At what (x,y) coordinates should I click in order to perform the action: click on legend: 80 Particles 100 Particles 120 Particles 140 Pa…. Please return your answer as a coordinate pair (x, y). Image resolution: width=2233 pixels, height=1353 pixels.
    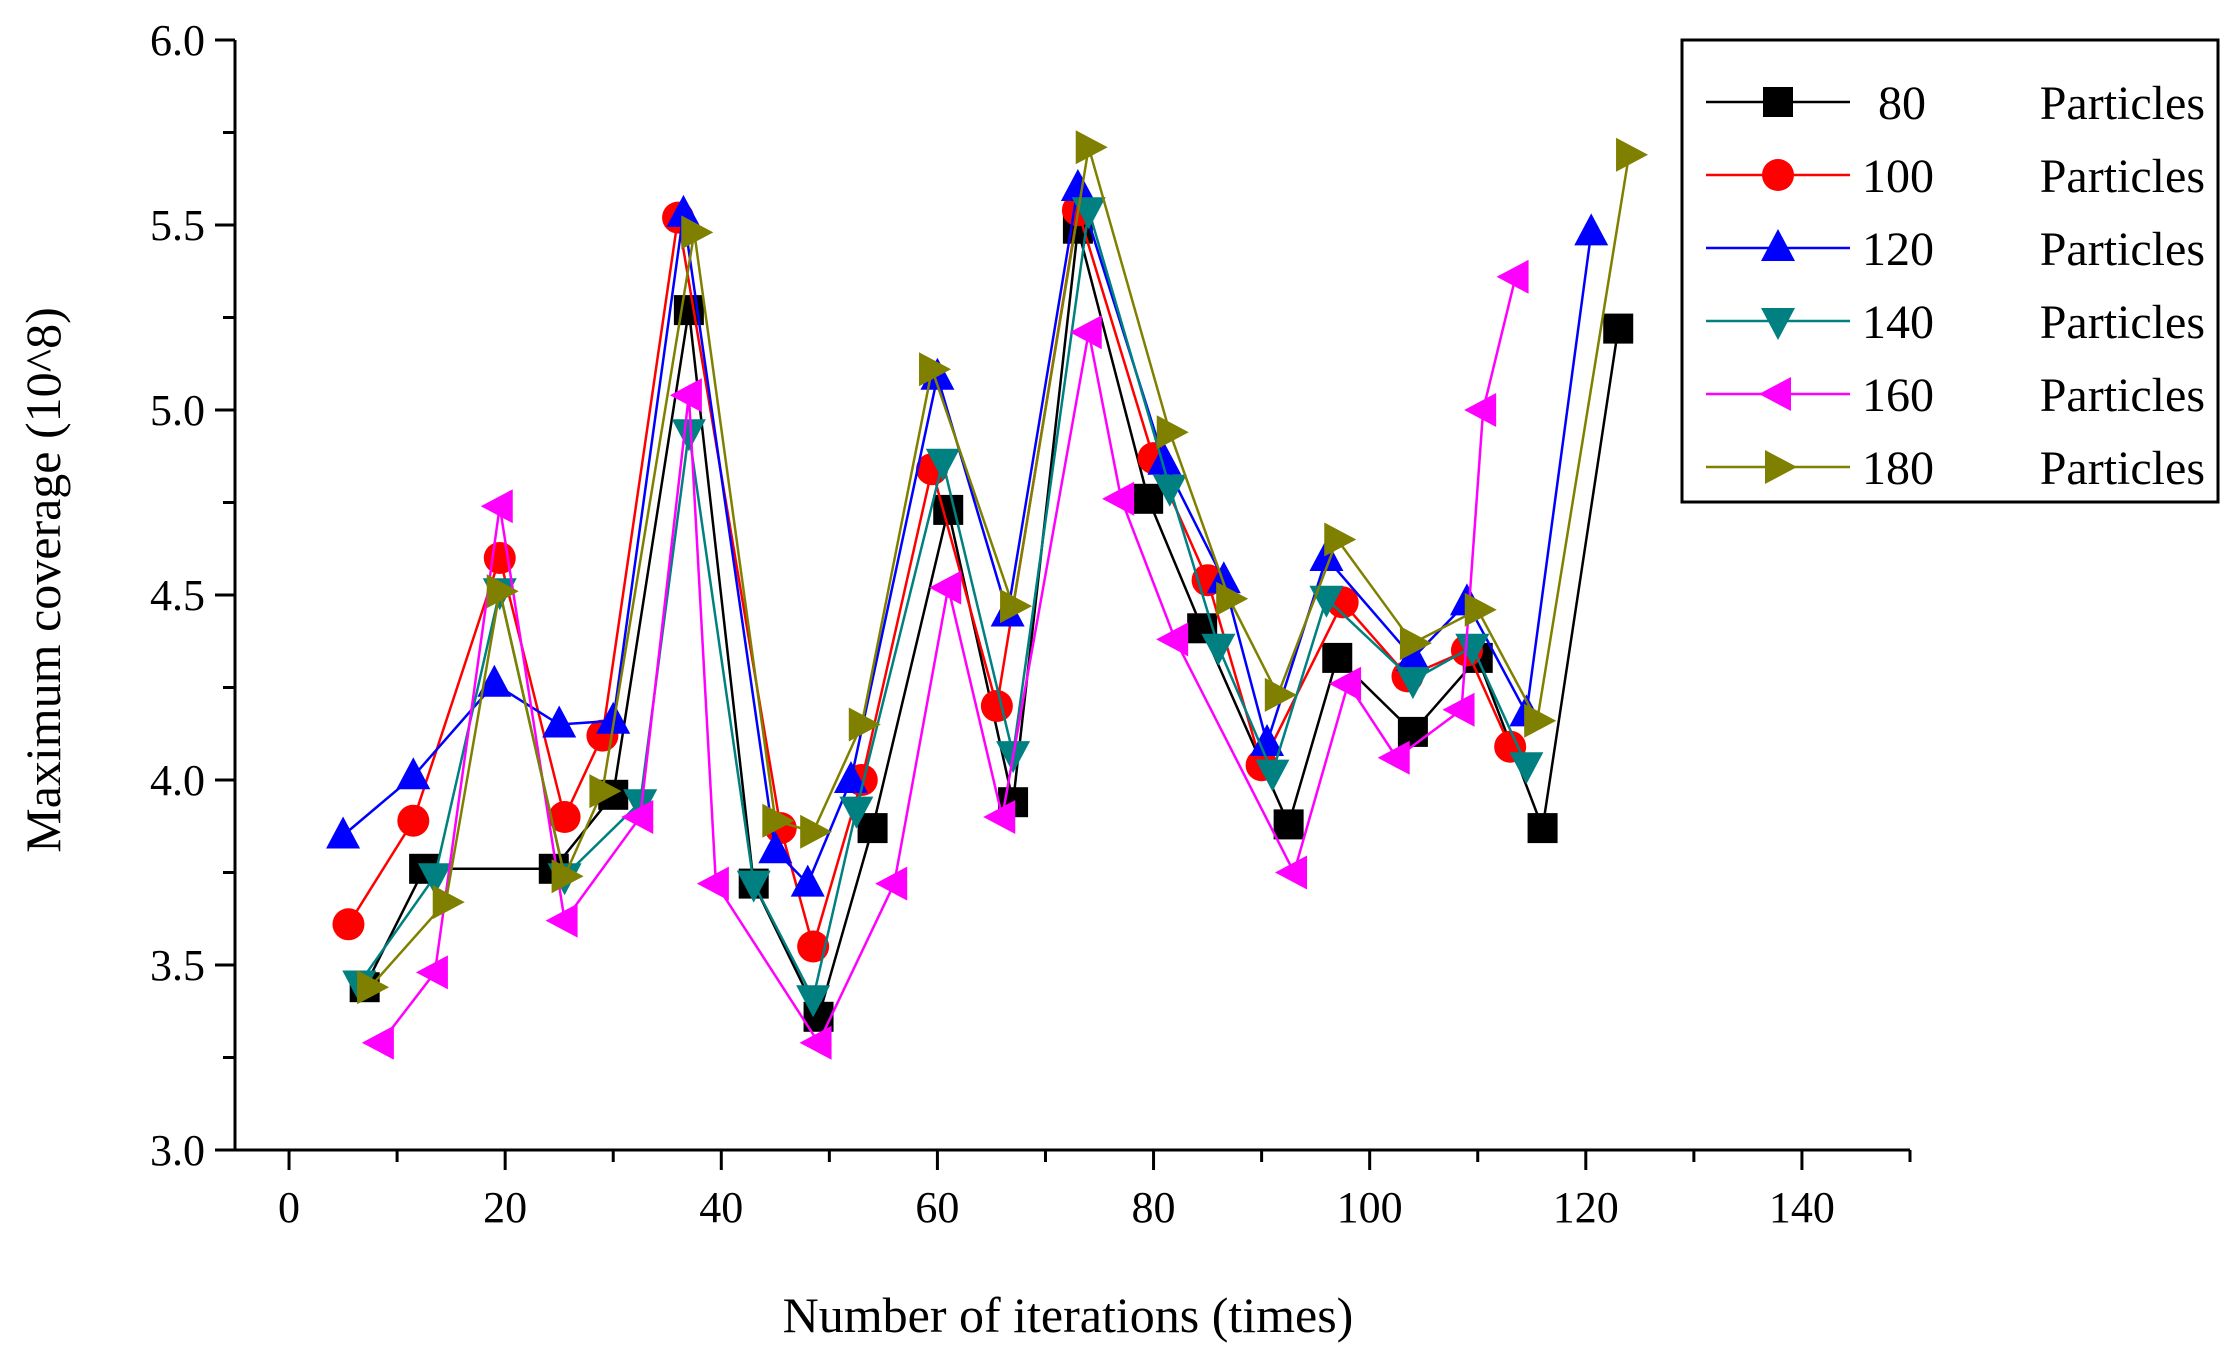
    Looking at the image, I should click on (1950, 271).